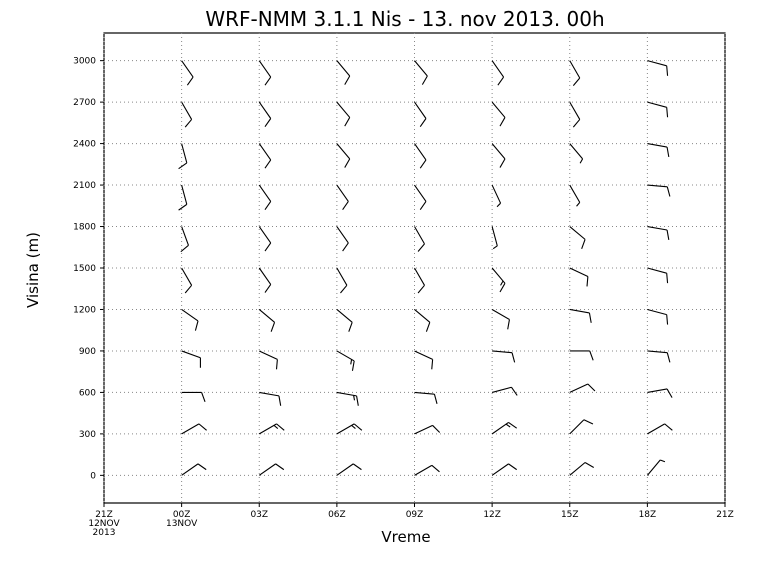  What do you see at coordinates (492, 515) in the screenshot?
I see `x-tick-label: 12Z` at bounding box center [492, 515].